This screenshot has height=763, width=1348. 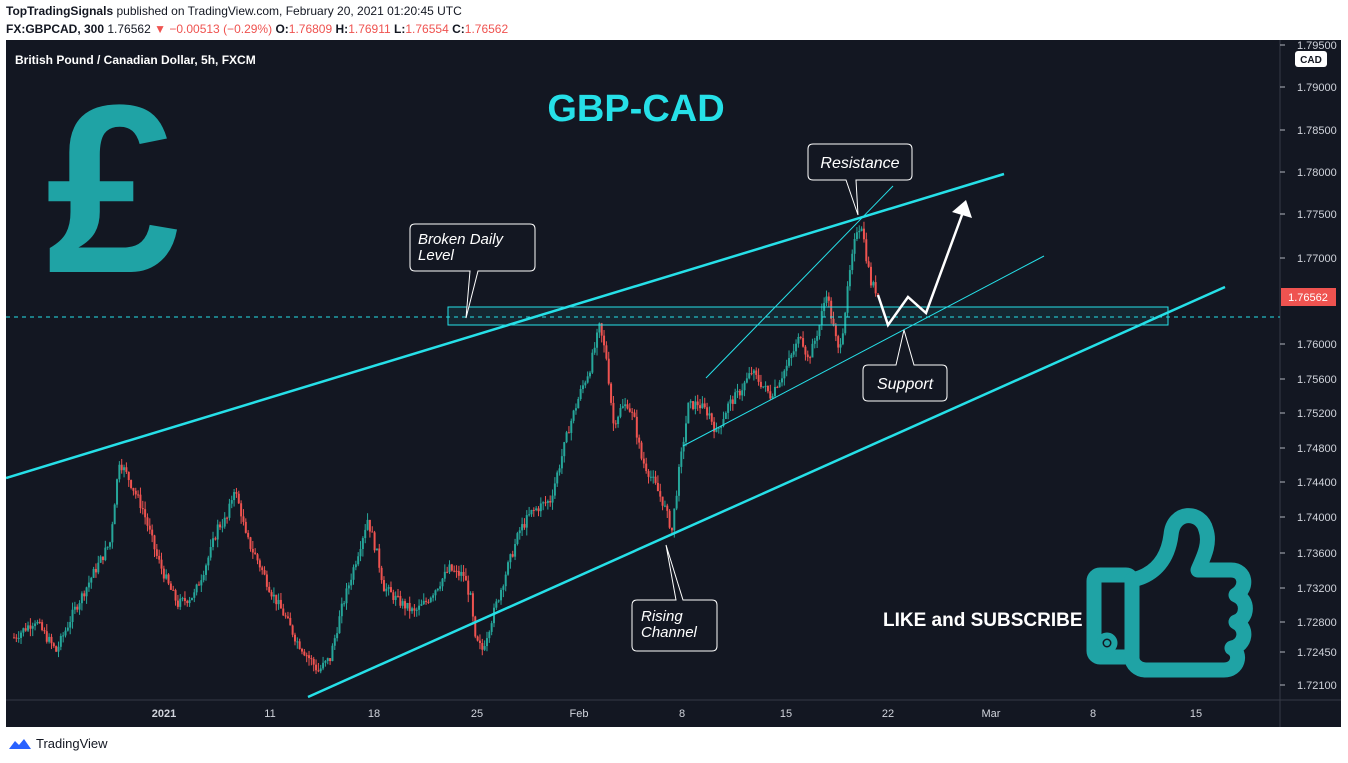 I want to click on callout-support: Support, so click(x=905, y=365).